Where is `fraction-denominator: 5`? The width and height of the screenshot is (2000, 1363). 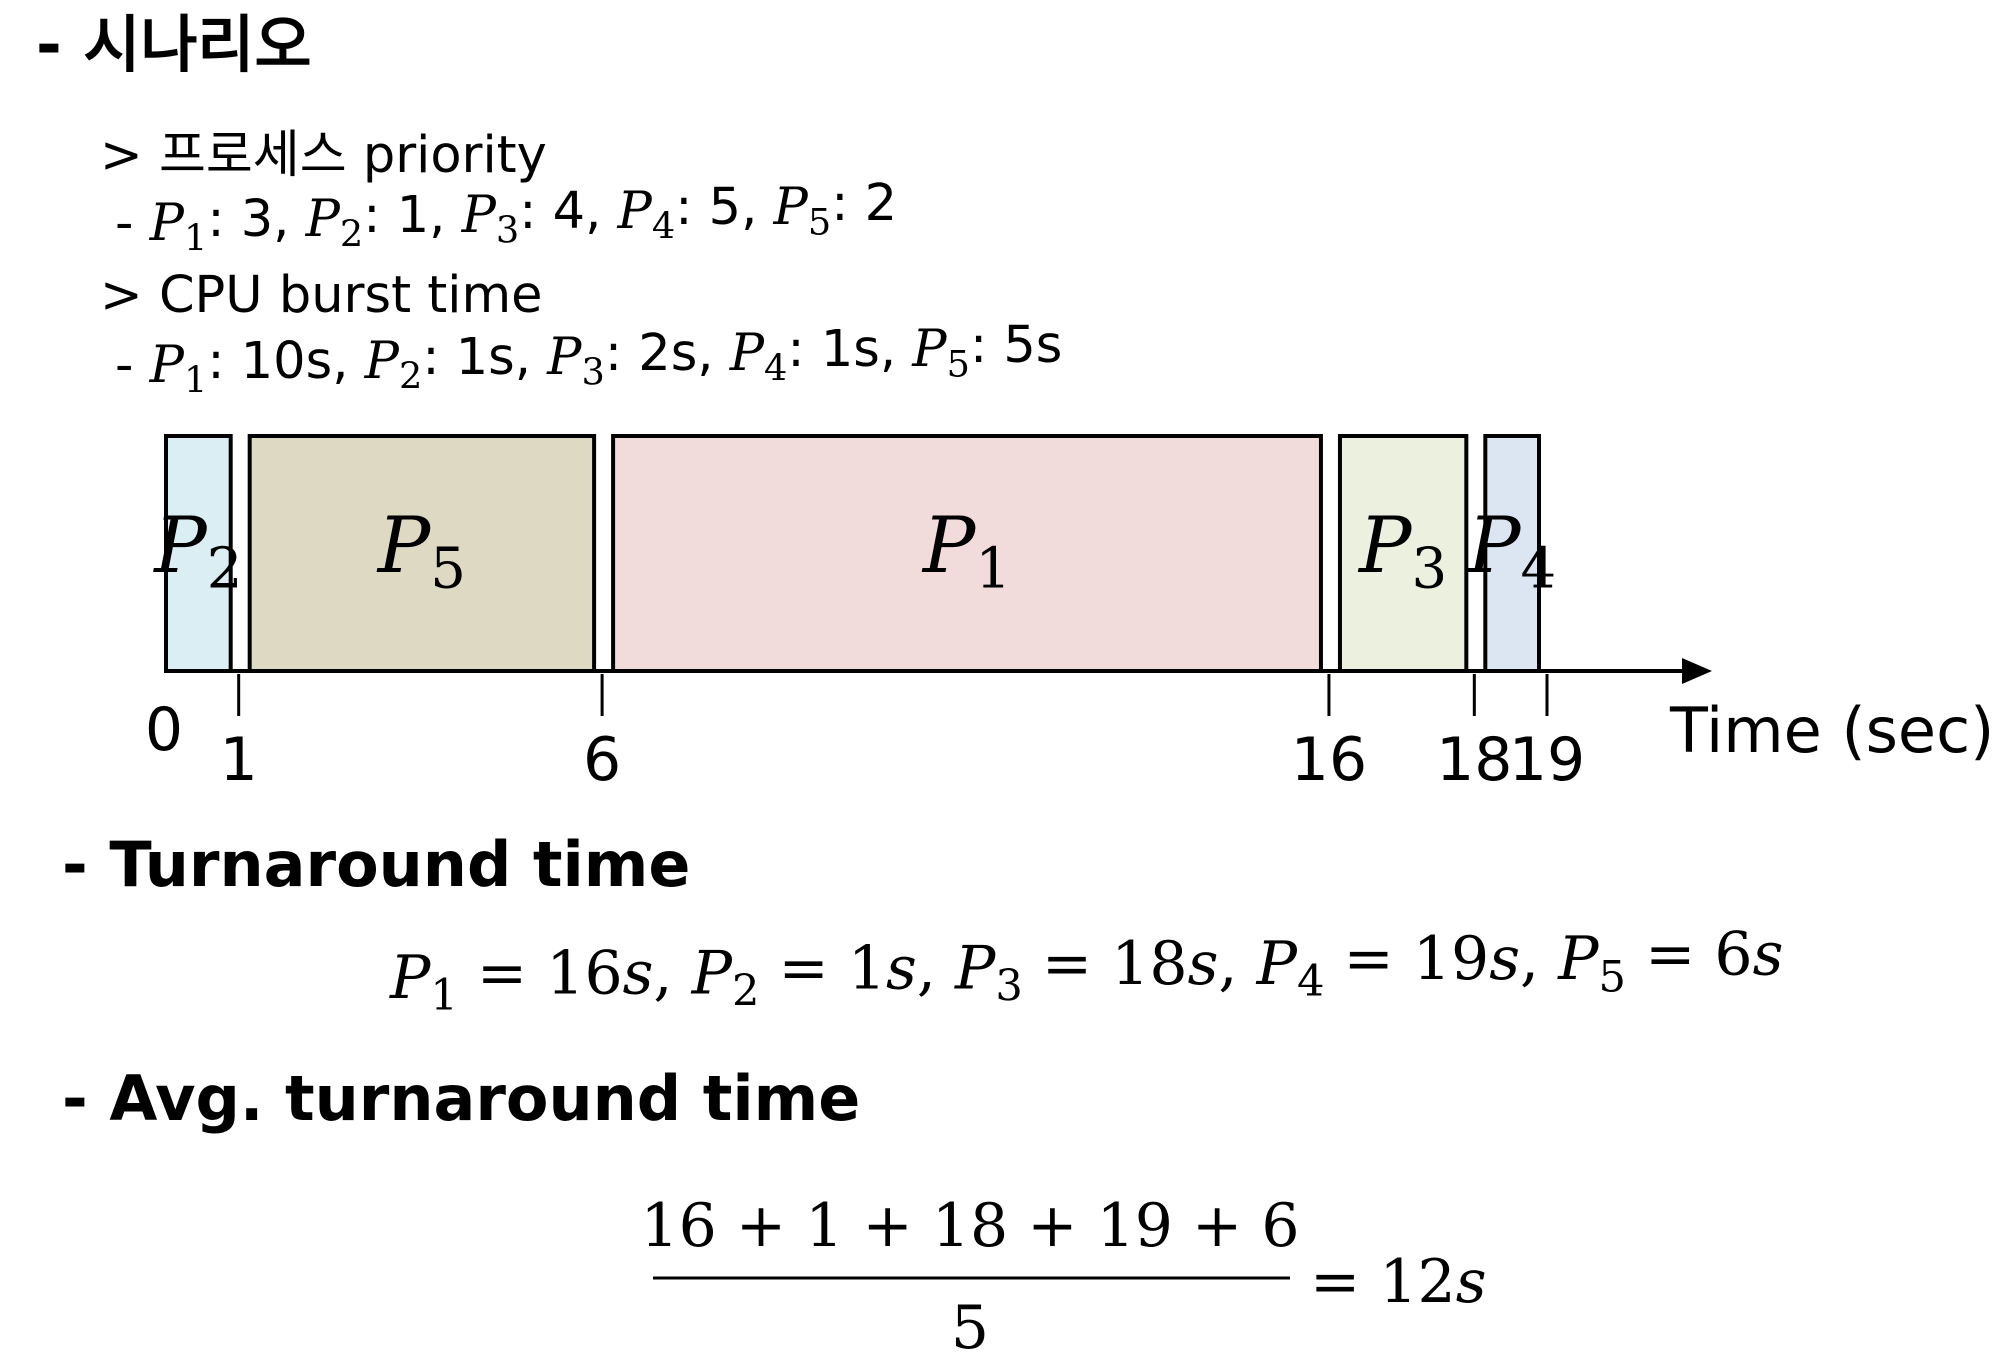
fraction-denominator: 5 is located at coordinates (970, 1328).